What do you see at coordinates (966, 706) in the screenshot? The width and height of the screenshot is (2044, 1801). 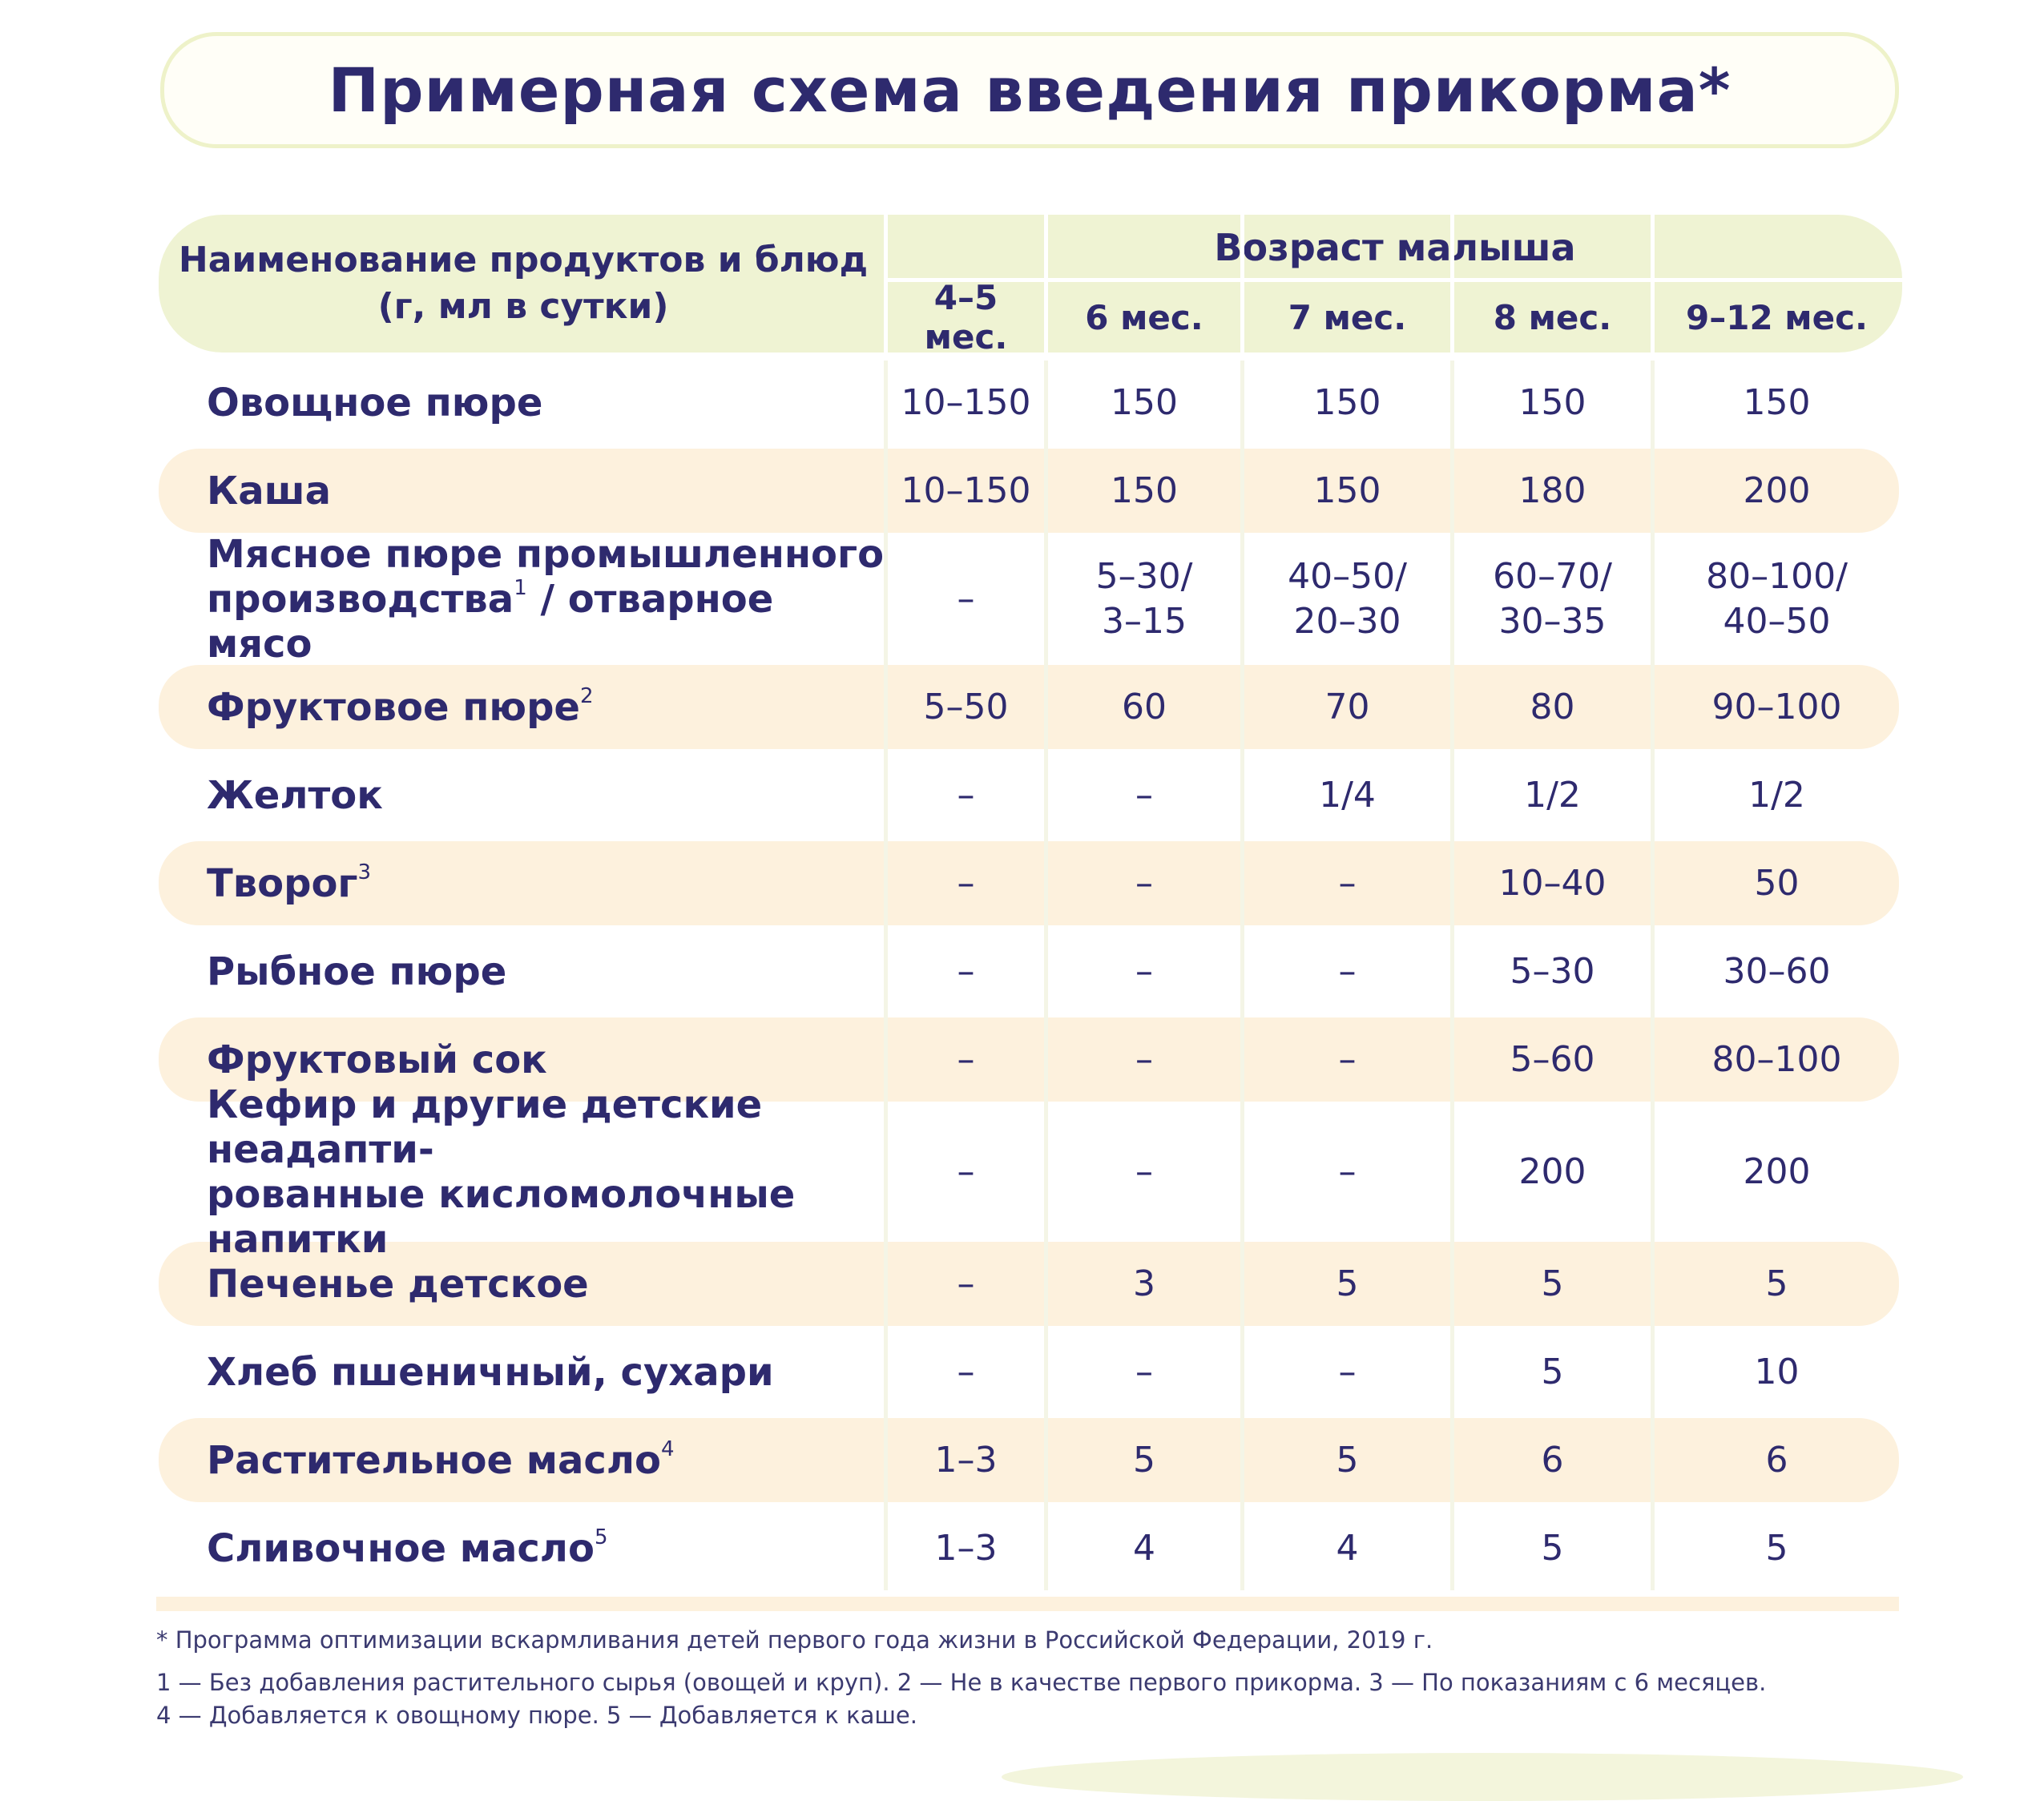 I see `cell-value: 5–50` at bounding box center [966, 706].